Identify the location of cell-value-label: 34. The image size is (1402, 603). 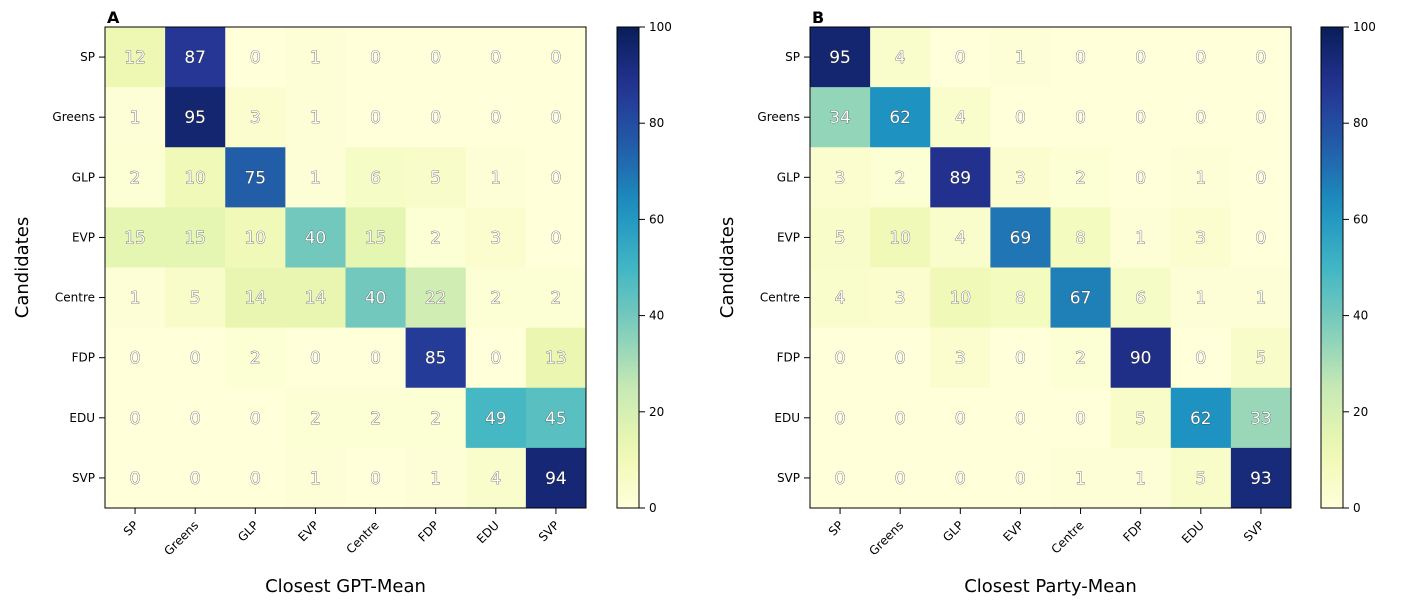
(840, 118).